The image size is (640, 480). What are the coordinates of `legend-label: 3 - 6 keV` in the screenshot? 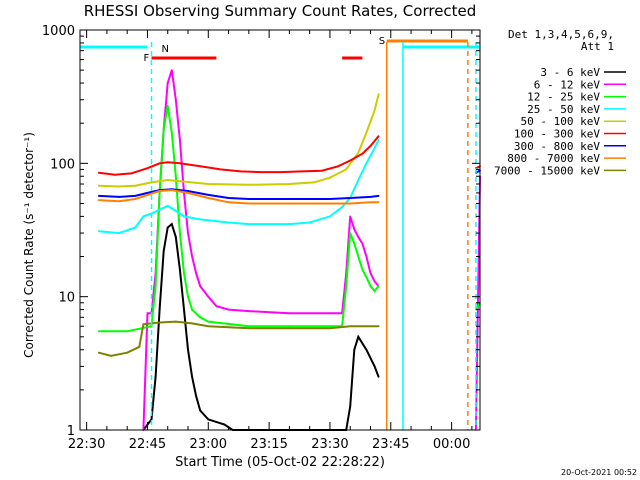 It's located at (570, 72).